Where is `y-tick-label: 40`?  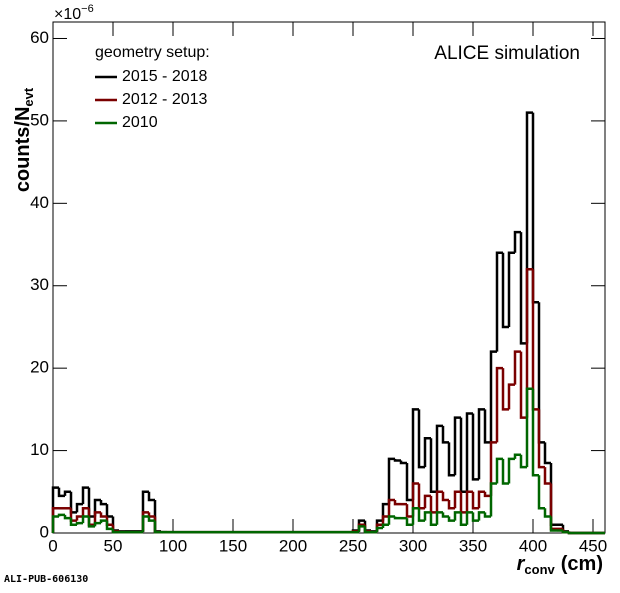
y-tick-label: 40 is located at coordinates (39, 202).